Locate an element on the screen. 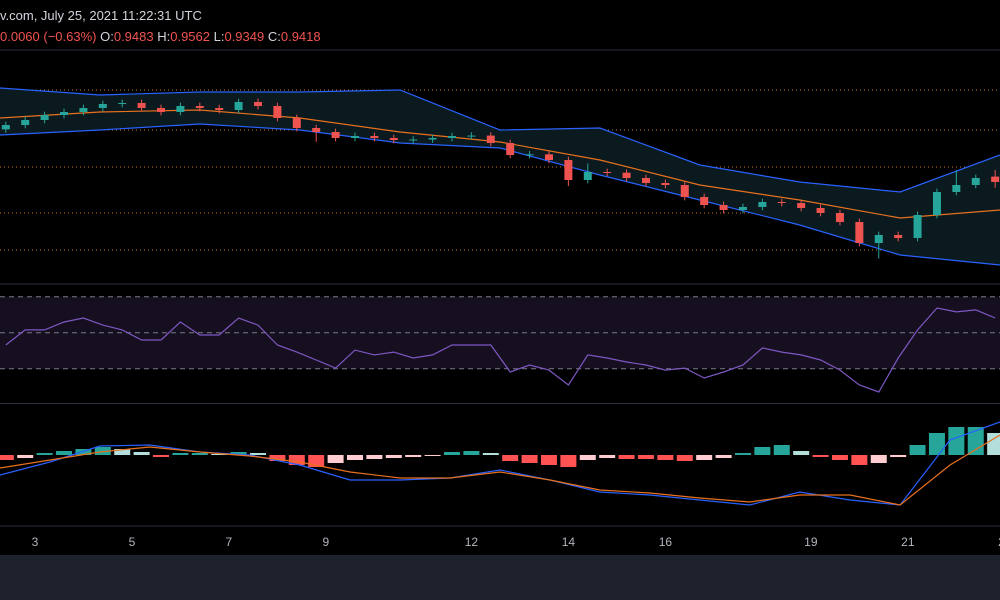  ohlc-value: 0.9418 is located at coordinates (301, 36).